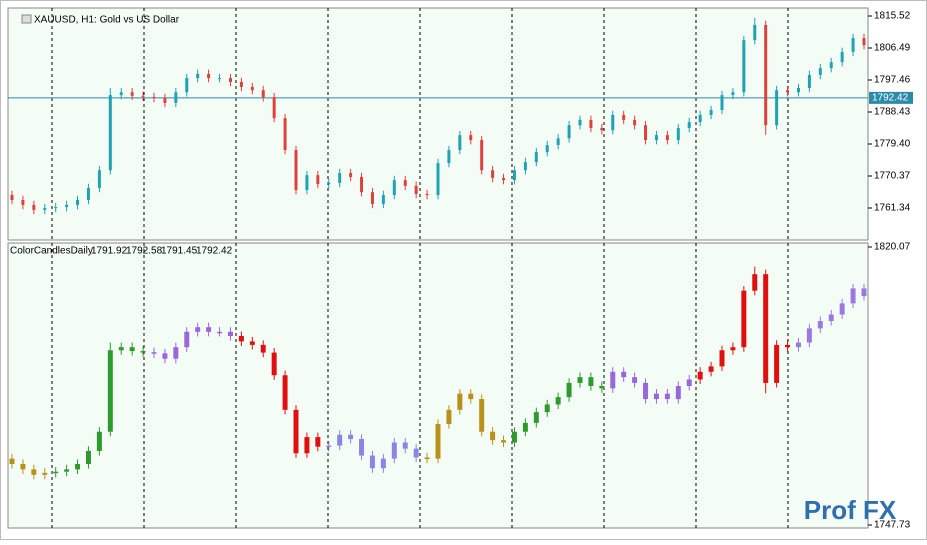 The width and height of the screenshot is (927, 545). What do you see at coordinates (892, 16) in the screenshot?
I see `y-tick-label: 1815.52` at bounding box center [892, 16].